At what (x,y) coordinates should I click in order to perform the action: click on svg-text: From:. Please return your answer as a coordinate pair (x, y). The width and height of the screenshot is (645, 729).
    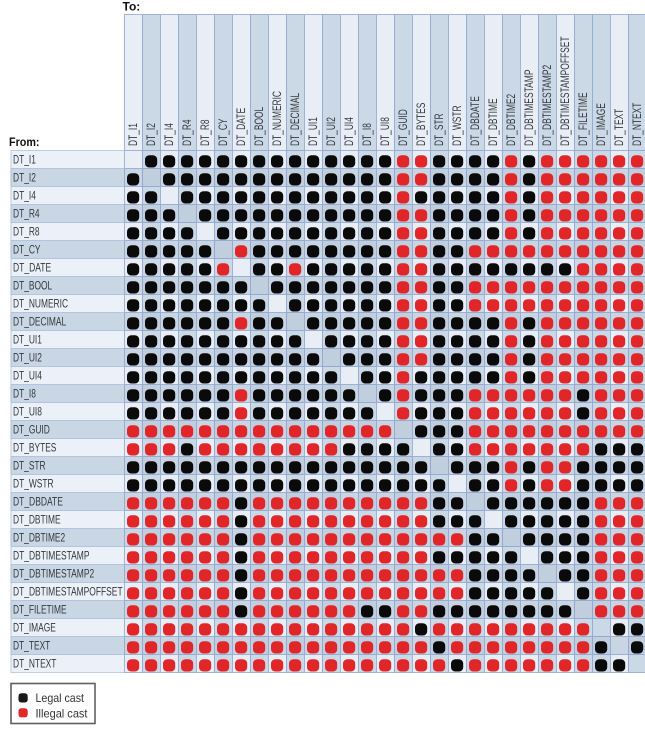
    Looking at the image, I should click on (24, 142).